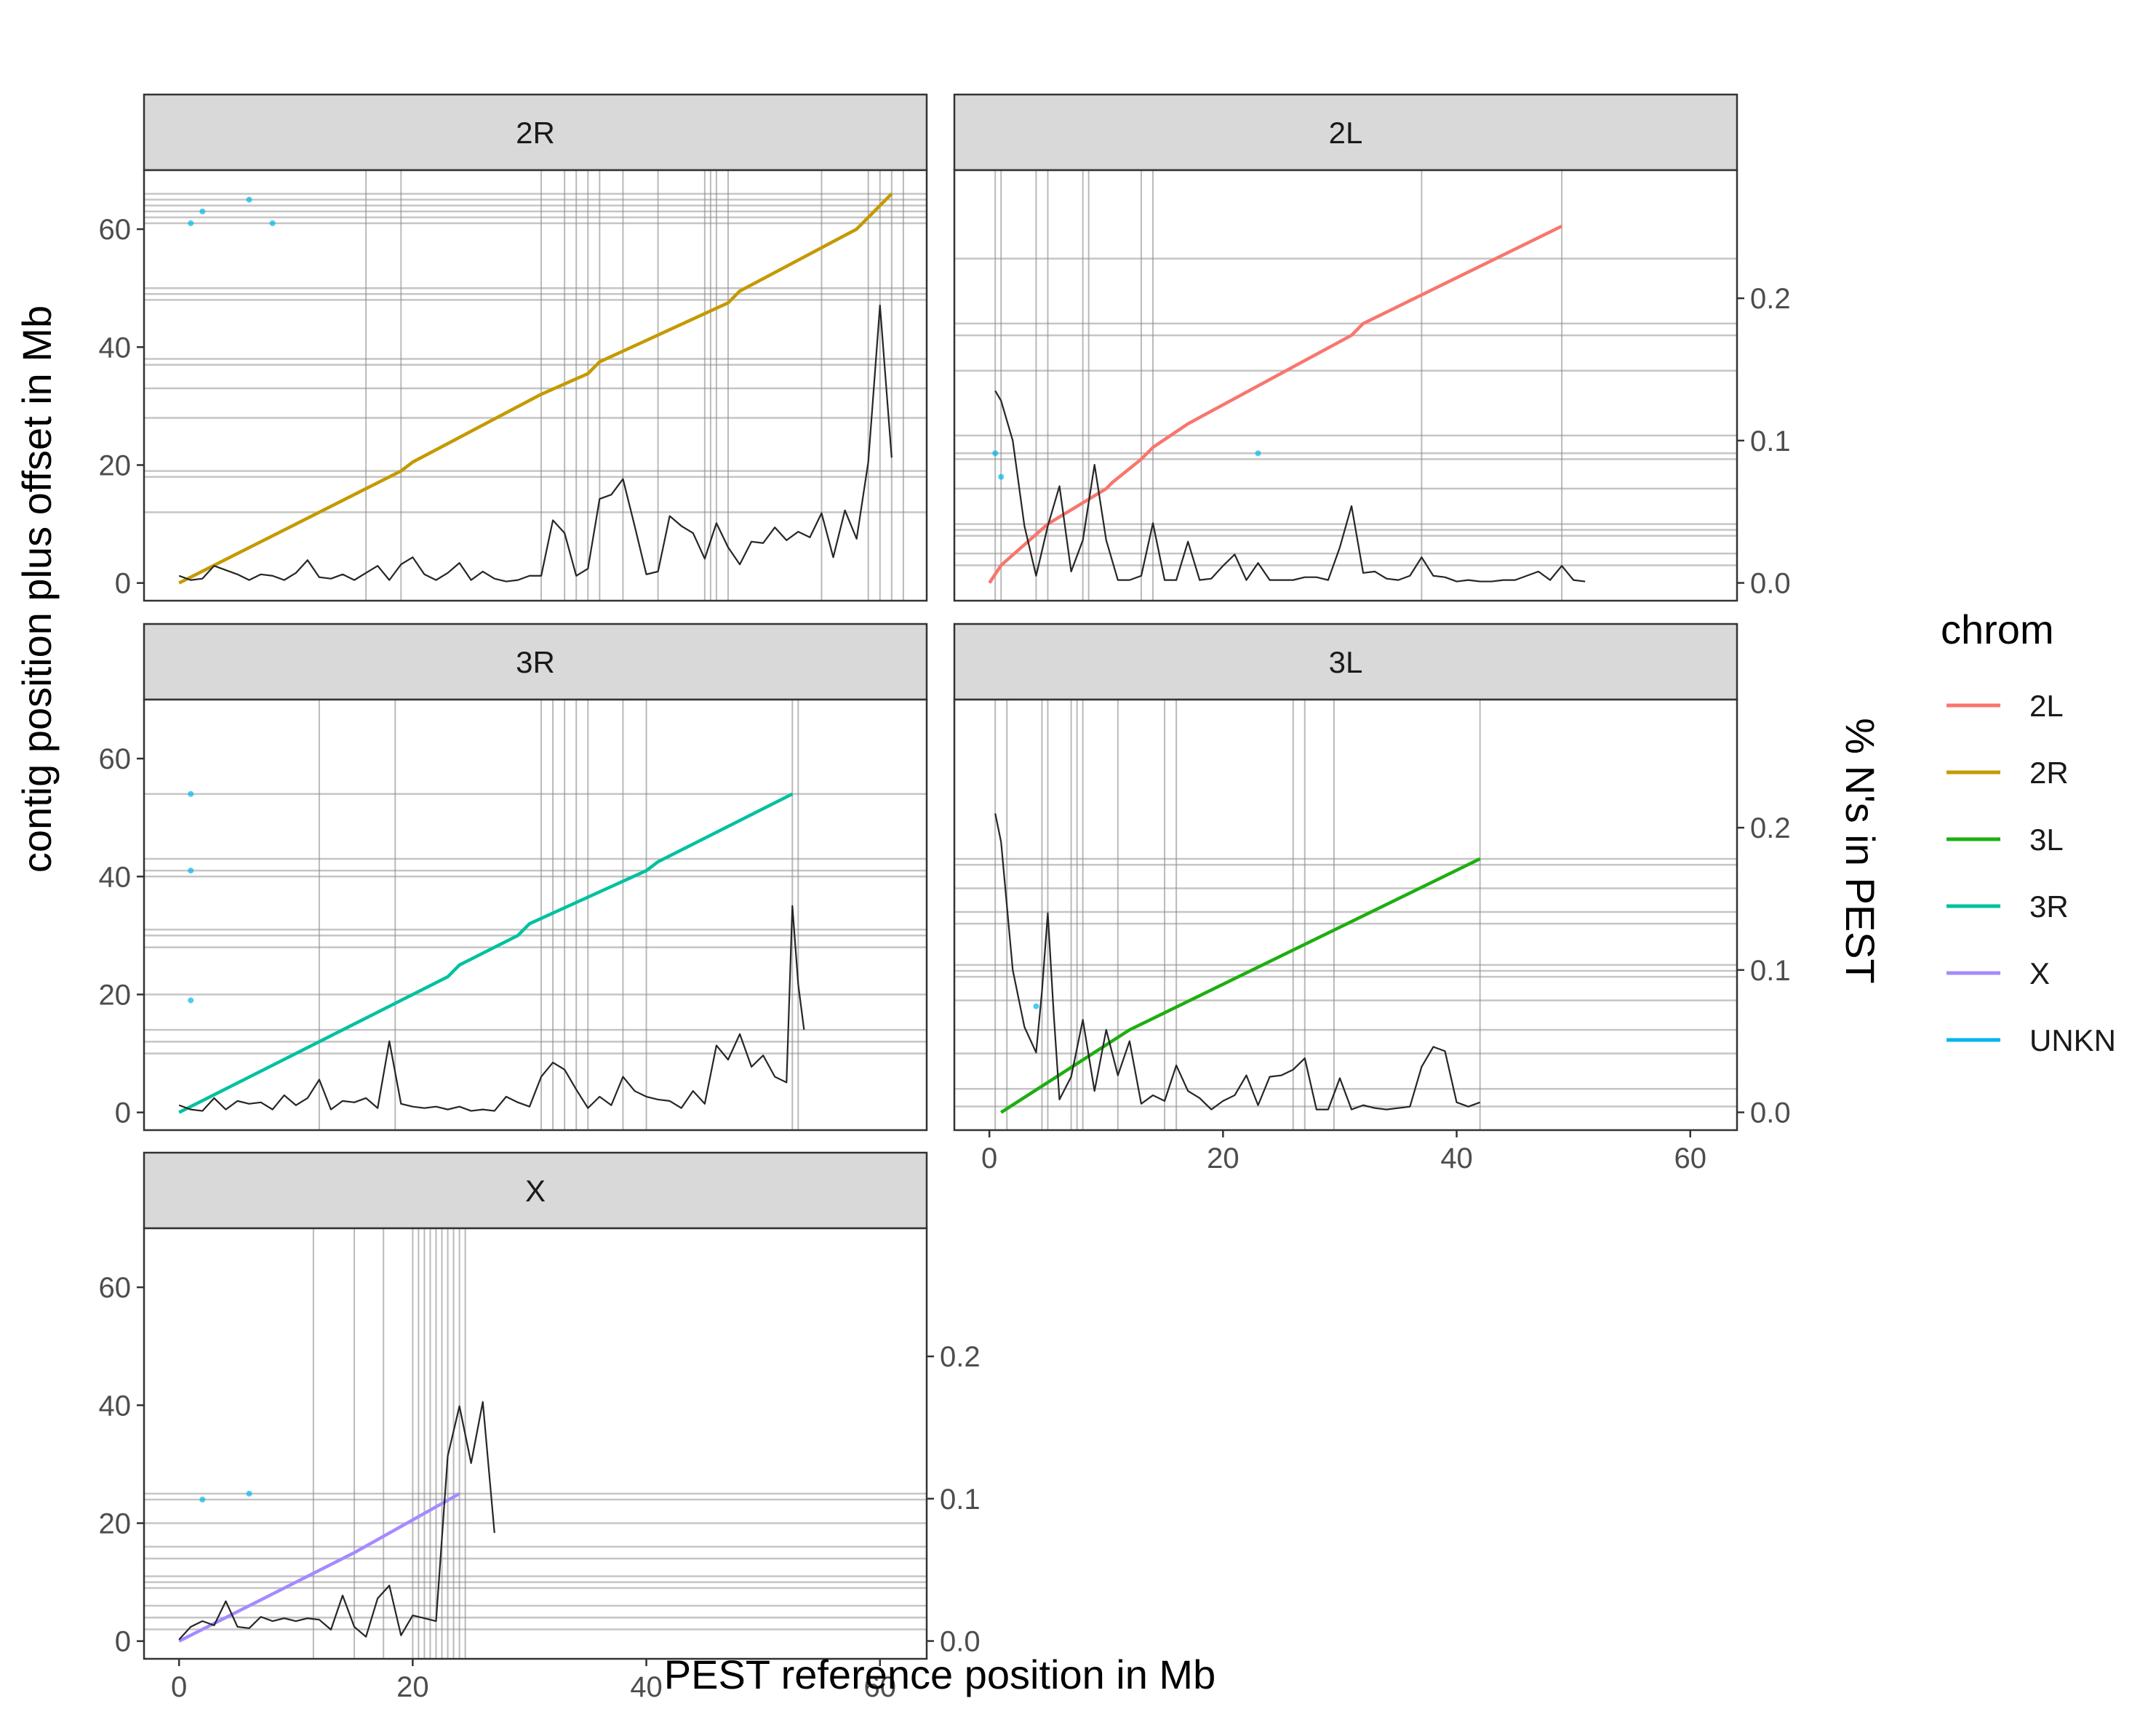  I want to click on legend-entry-3r: 3R, so click(2008, 906).